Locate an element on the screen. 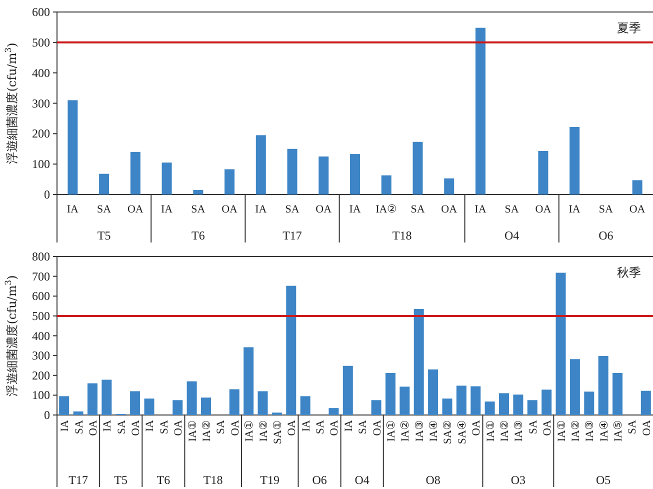  y-tick-label: 800 is located at coordinates (41, 257).